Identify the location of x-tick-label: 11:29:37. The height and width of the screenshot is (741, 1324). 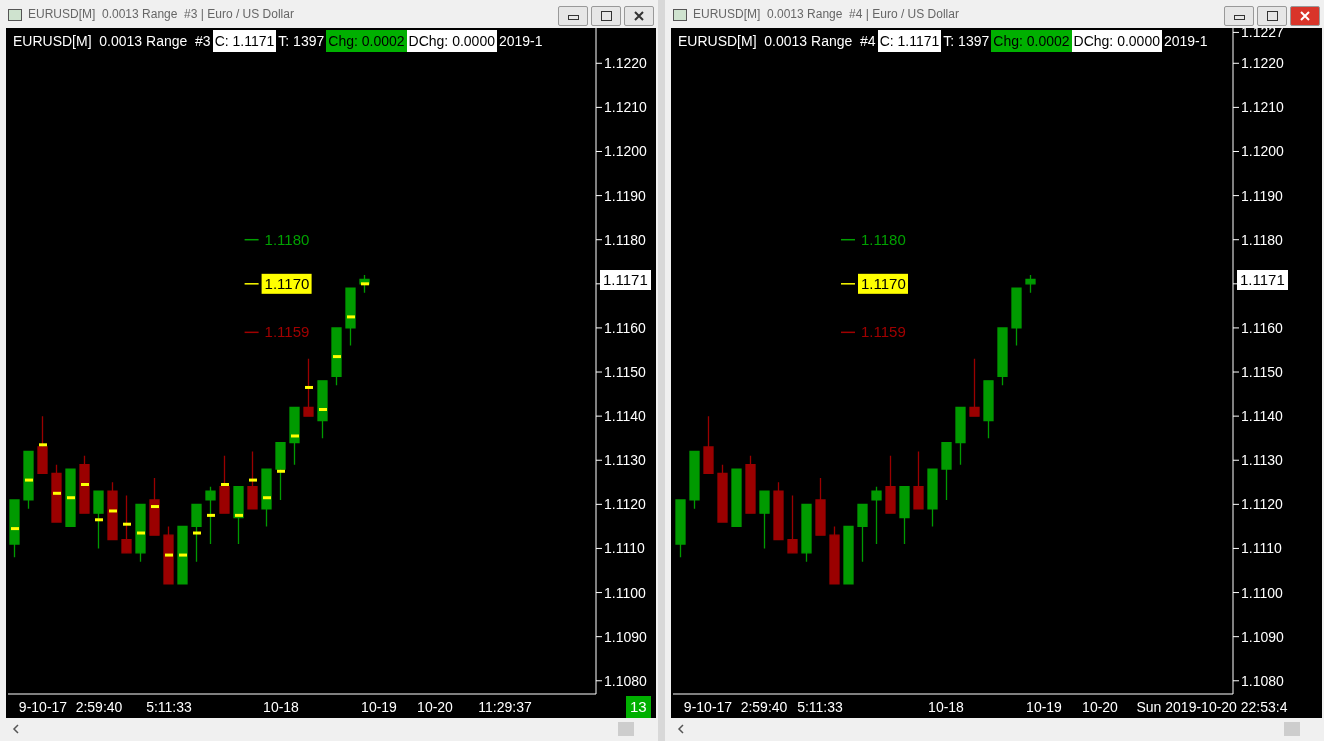
(505, 706).